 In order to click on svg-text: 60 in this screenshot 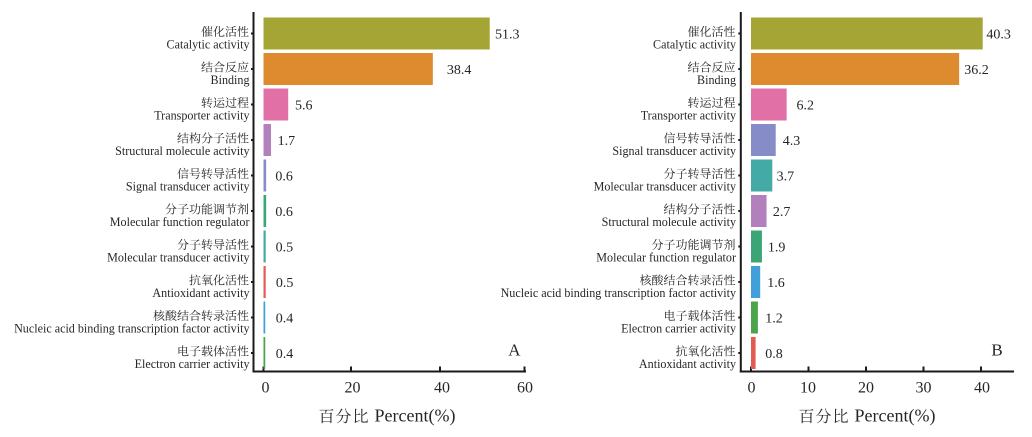, I will do `click(525, 388)`.